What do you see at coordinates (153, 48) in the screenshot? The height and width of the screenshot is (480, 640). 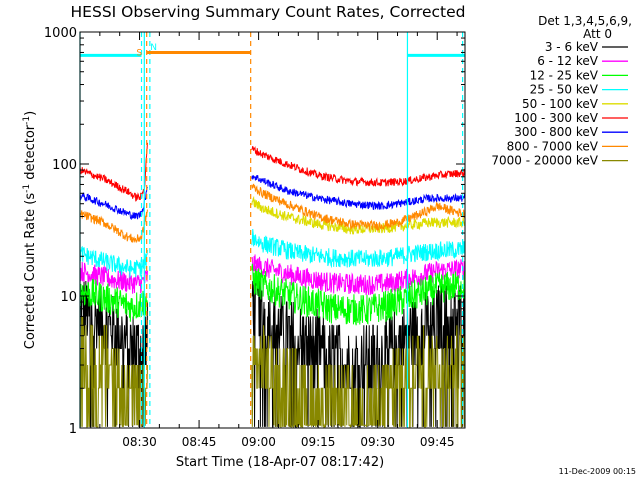 I see `flag-label-n: N` at bounding box center [153, 48].